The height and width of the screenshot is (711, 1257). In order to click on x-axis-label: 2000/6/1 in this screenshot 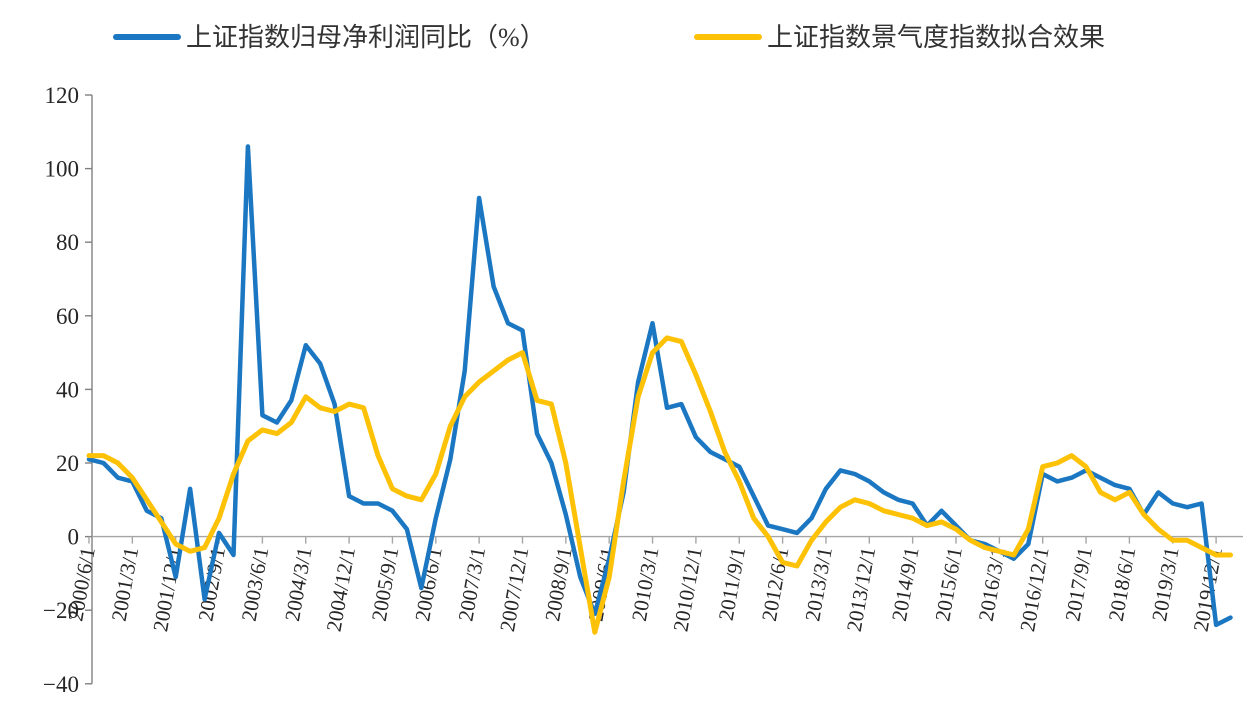, I will do `click(81, 584)`.